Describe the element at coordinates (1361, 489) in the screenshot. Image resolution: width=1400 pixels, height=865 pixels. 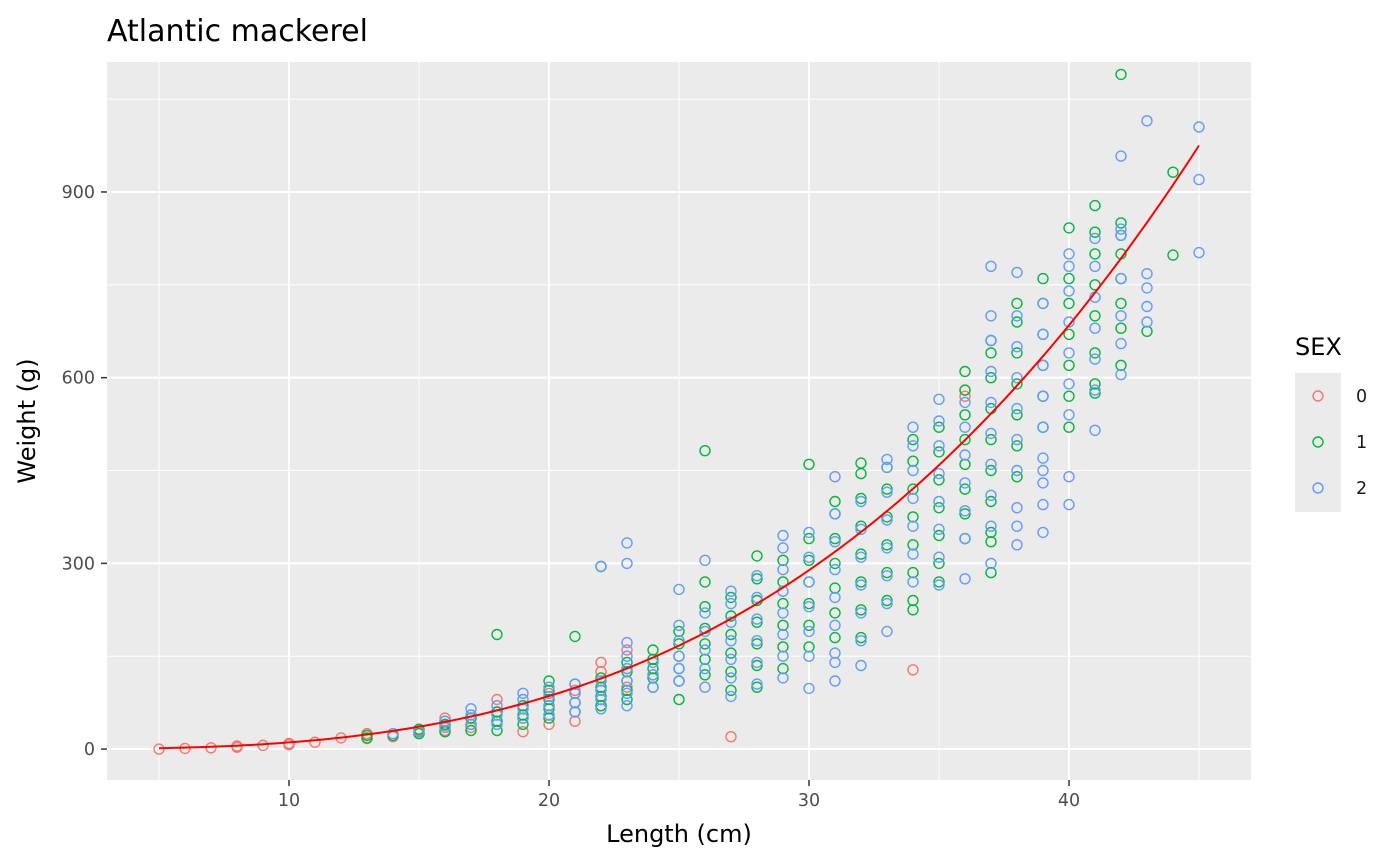
I see `legend-label-sex-2: 2` at that location.